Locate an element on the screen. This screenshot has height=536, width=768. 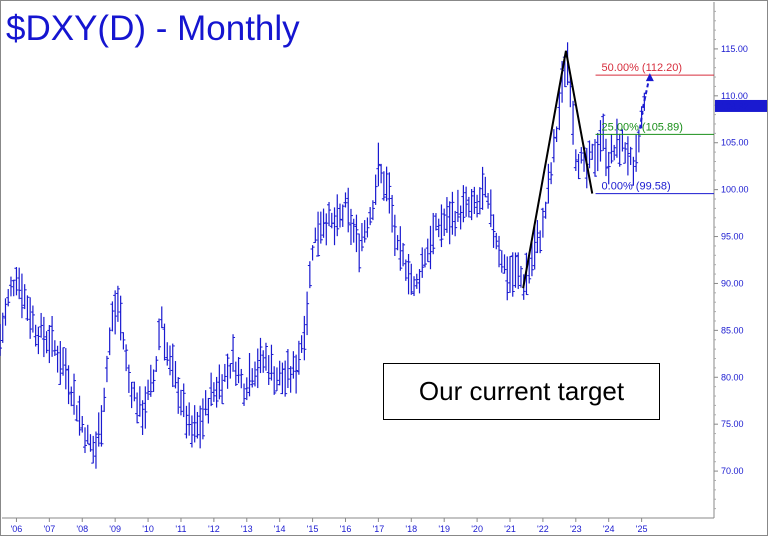
x-tick-label: '24 is located at coordinates (609, 529).